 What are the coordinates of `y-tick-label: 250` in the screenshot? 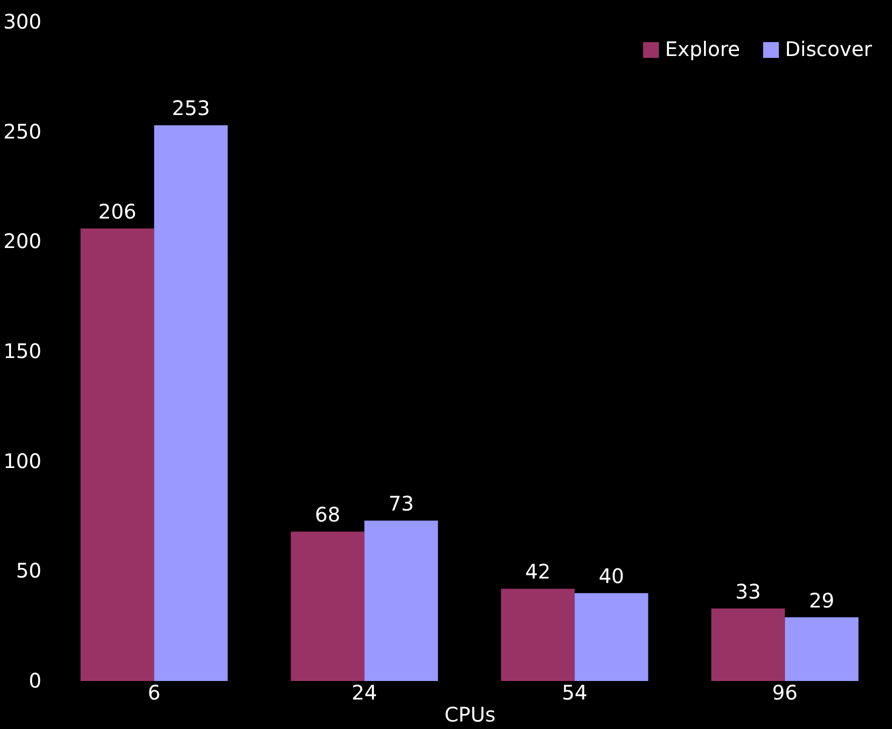 It's located at (22, 131).